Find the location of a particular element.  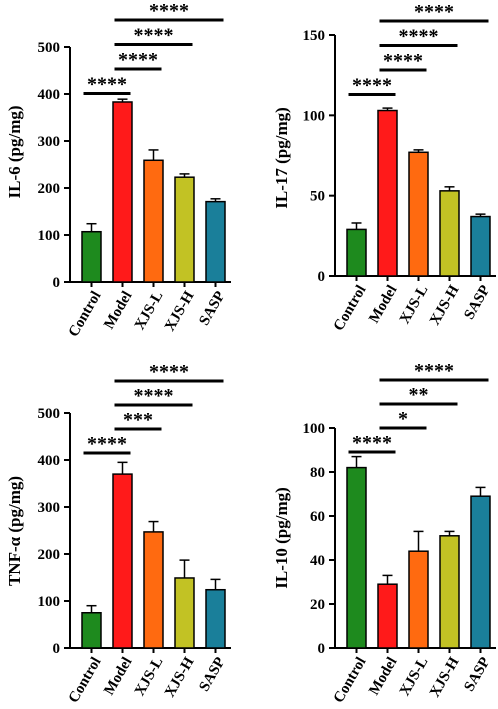

y-axis-label: TNF-α (pg/mg) is located at coordinates (14, 531).